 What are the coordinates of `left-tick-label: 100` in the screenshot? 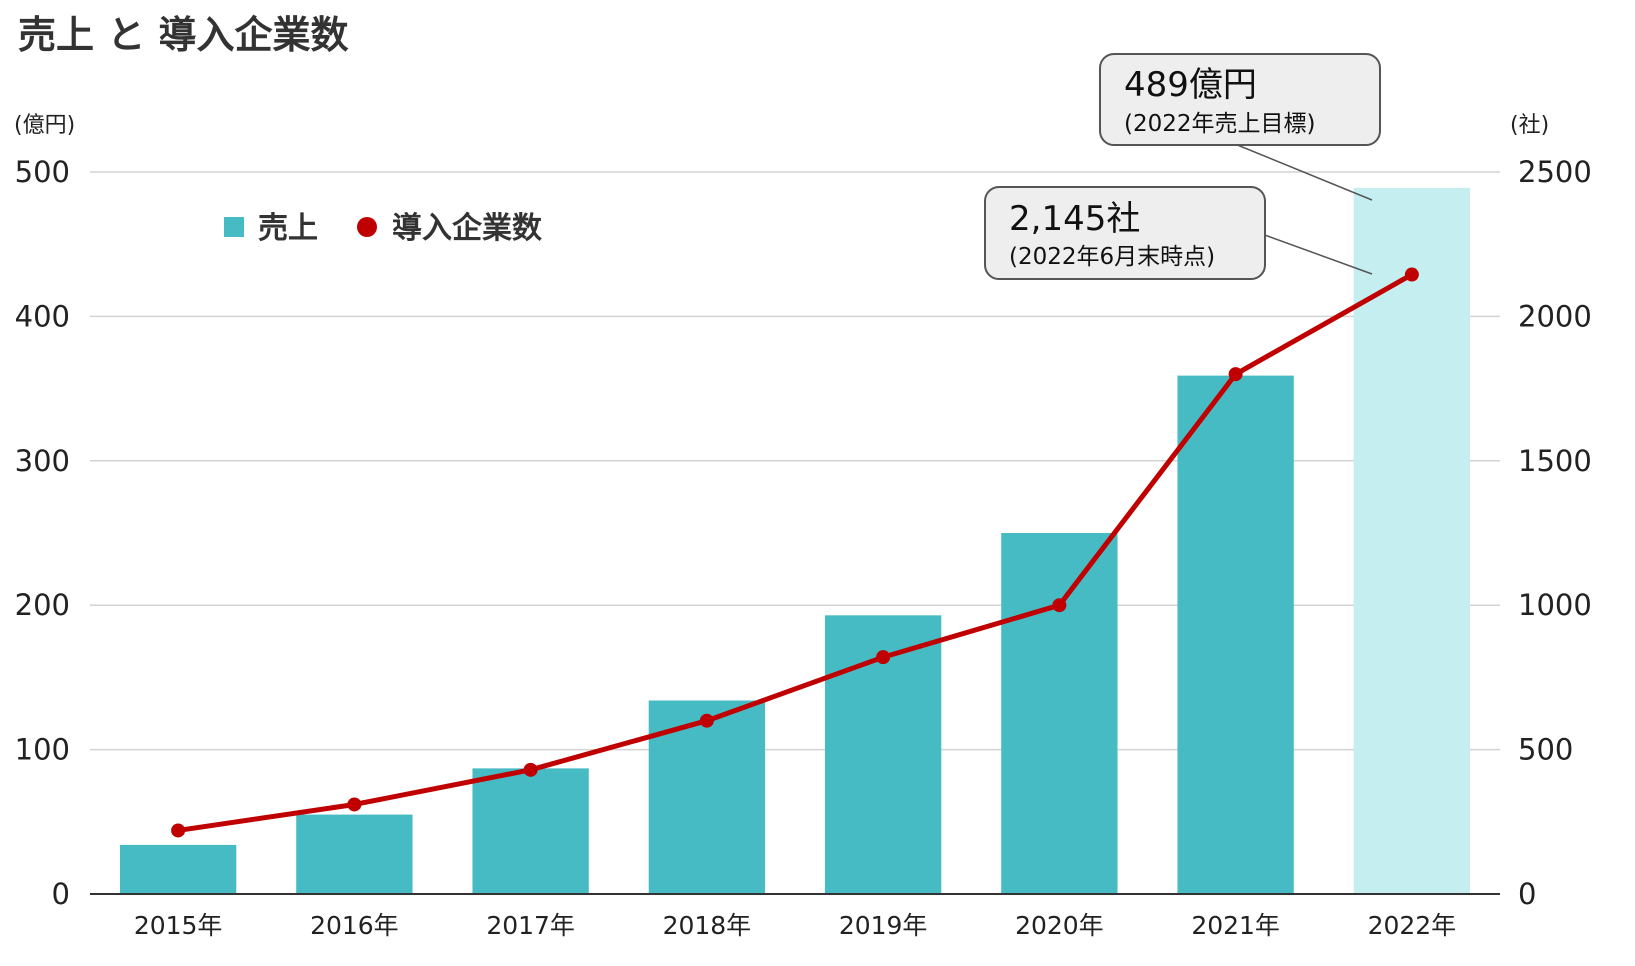 It's located at (42, 750).